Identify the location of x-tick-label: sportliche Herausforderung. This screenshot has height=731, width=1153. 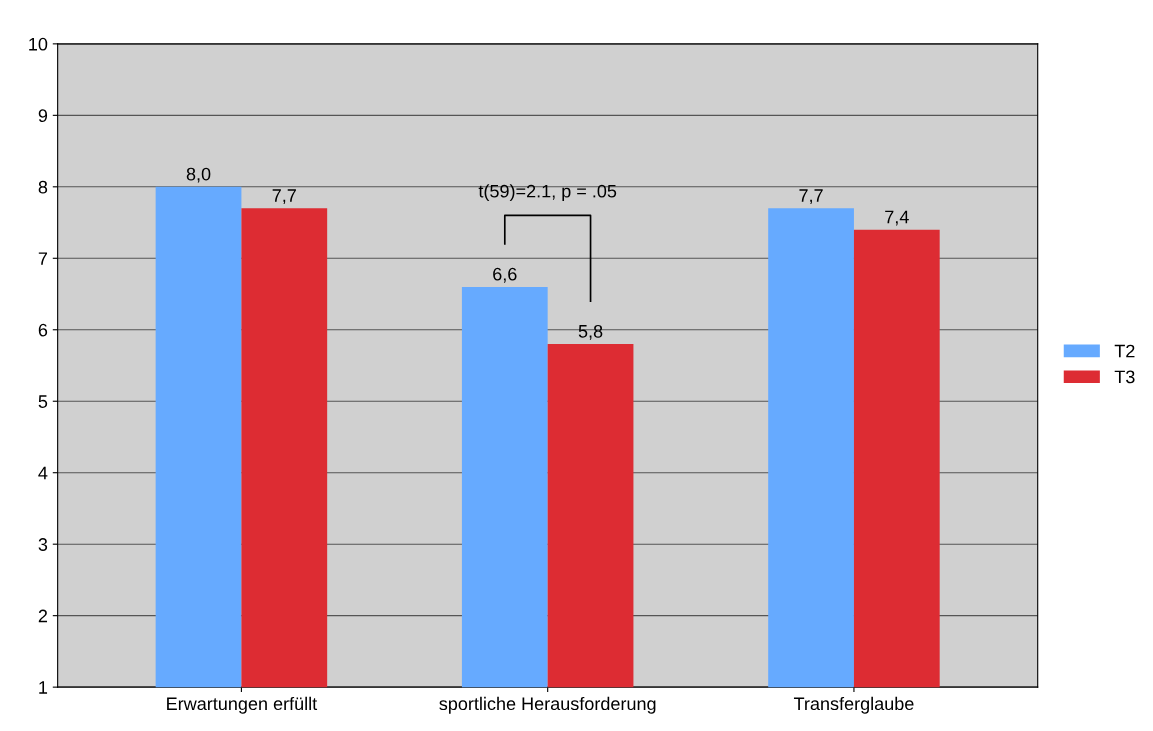
(547, 705).